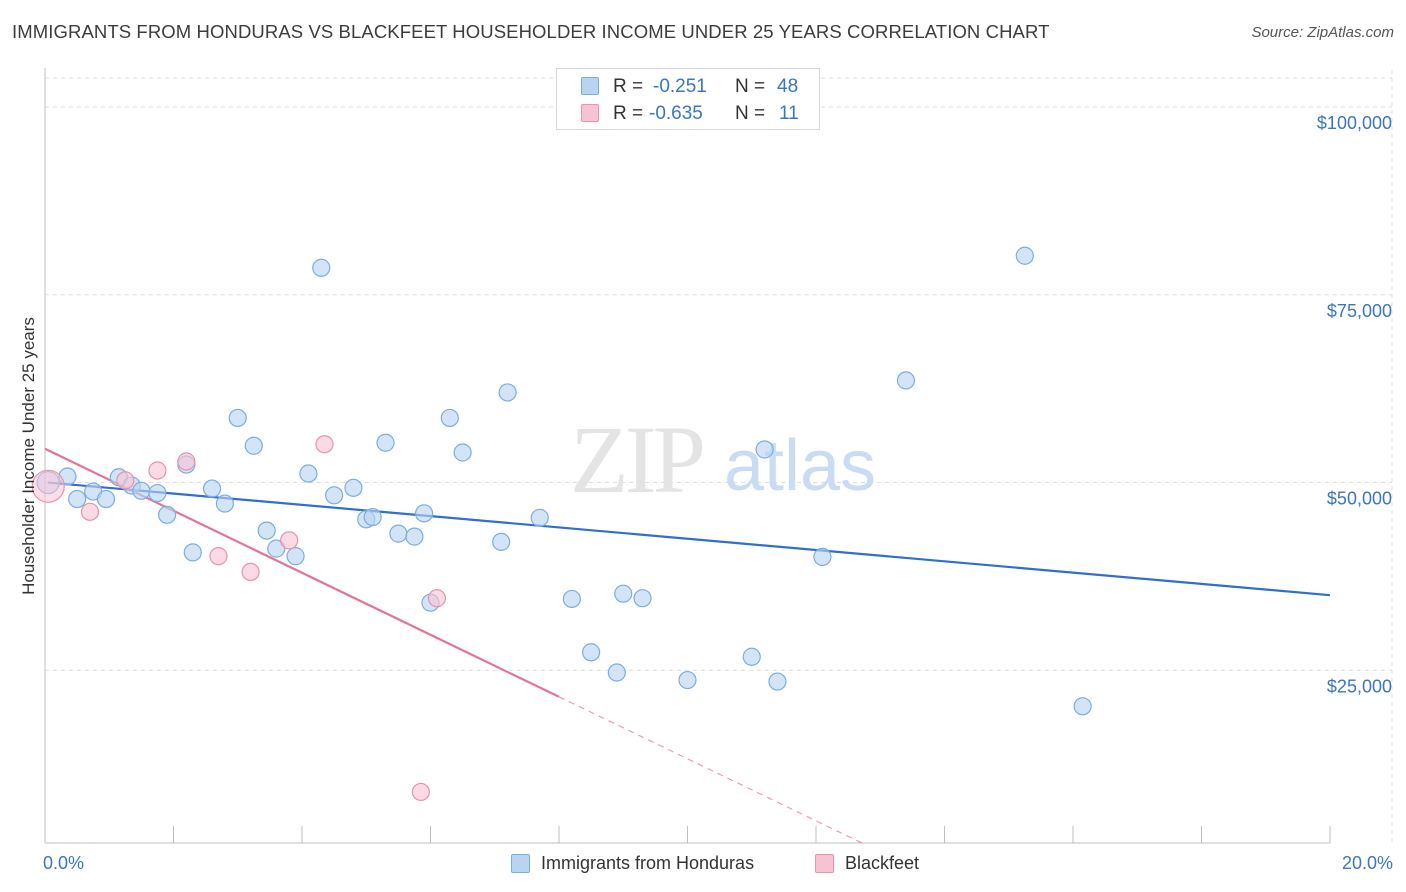 The height and width of the screenshot is (892, 1406). What do you see at coordinates (1359, 499) in the screenshot?
I see `y-tick-label: $50,000` at bounding box center [1359, 499].